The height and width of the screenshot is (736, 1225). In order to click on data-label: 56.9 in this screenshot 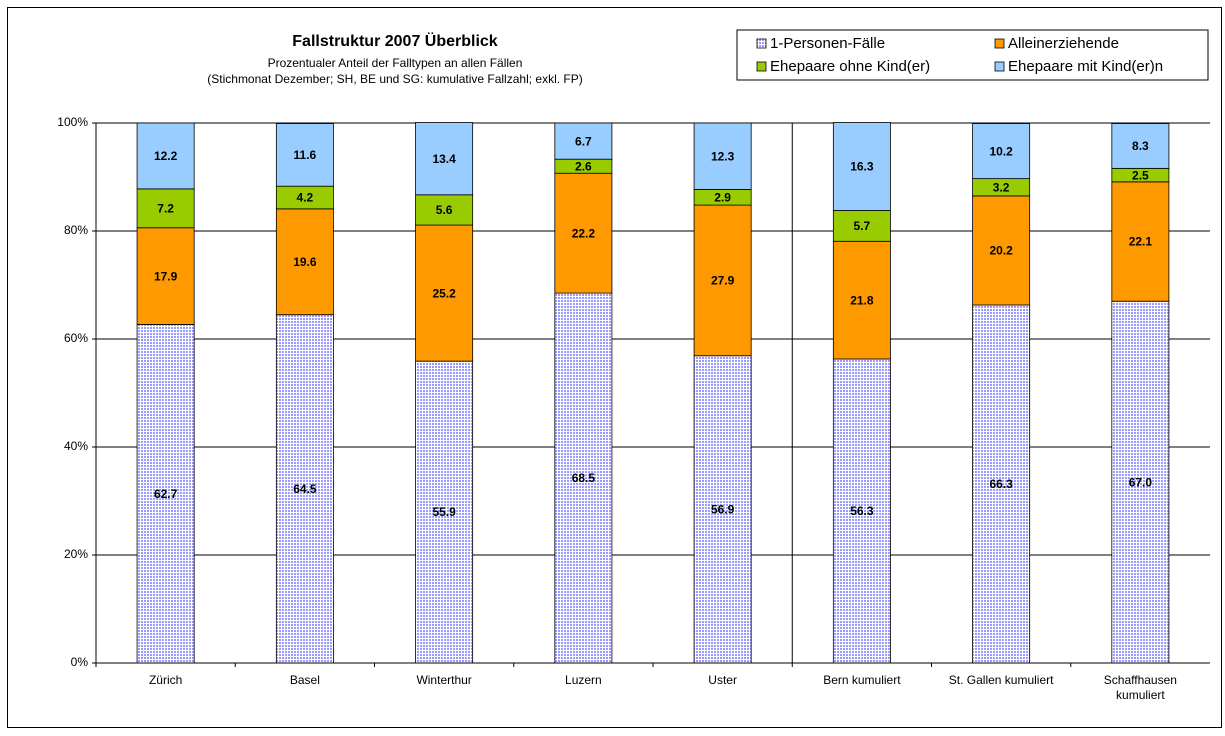, I will do `click(723, 510)`.